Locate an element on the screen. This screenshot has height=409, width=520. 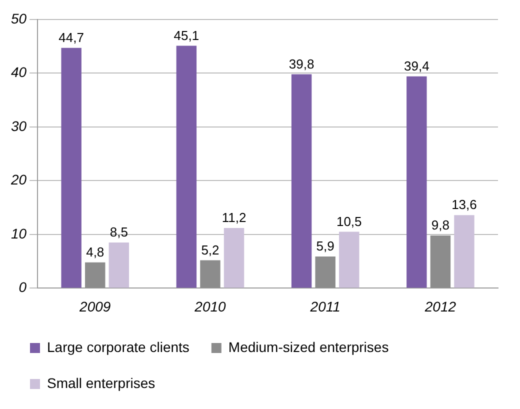
data-label: 5,2 is located at coordinates (210, 250).